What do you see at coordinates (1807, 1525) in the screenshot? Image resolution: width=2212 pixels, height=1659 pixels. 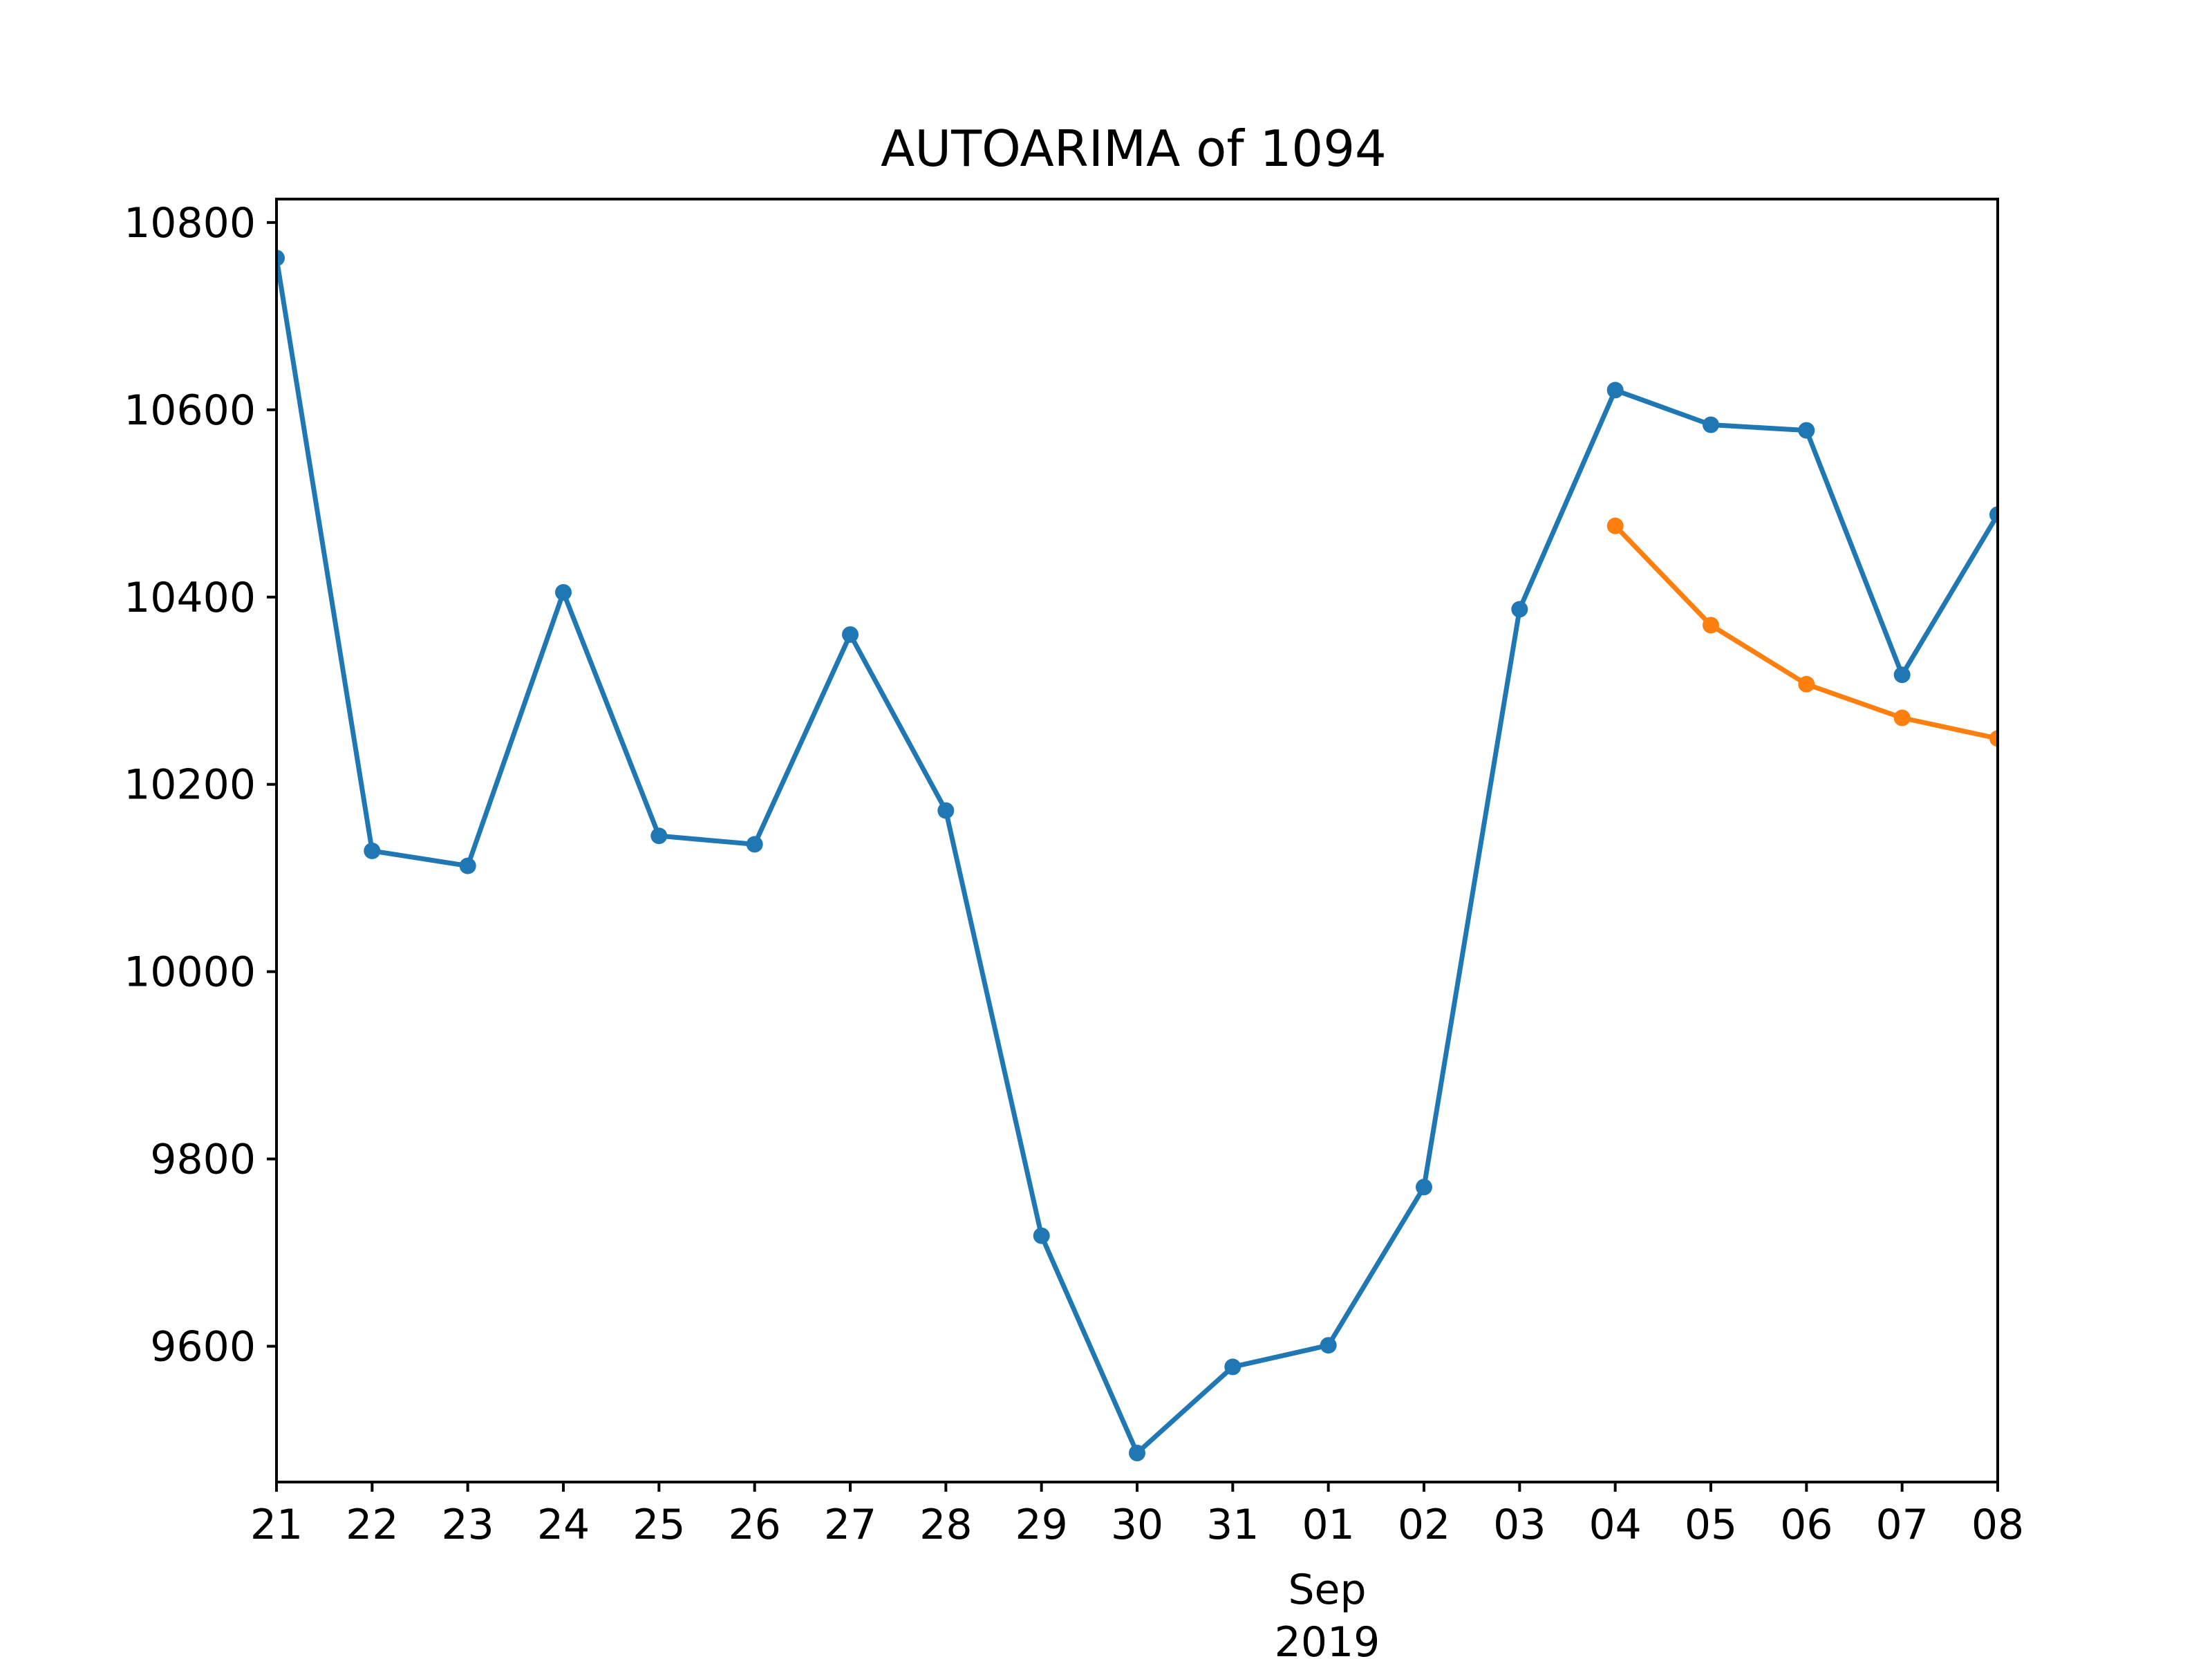 I see `x-tick-label: 06` at bounding box center [1807, 1525].